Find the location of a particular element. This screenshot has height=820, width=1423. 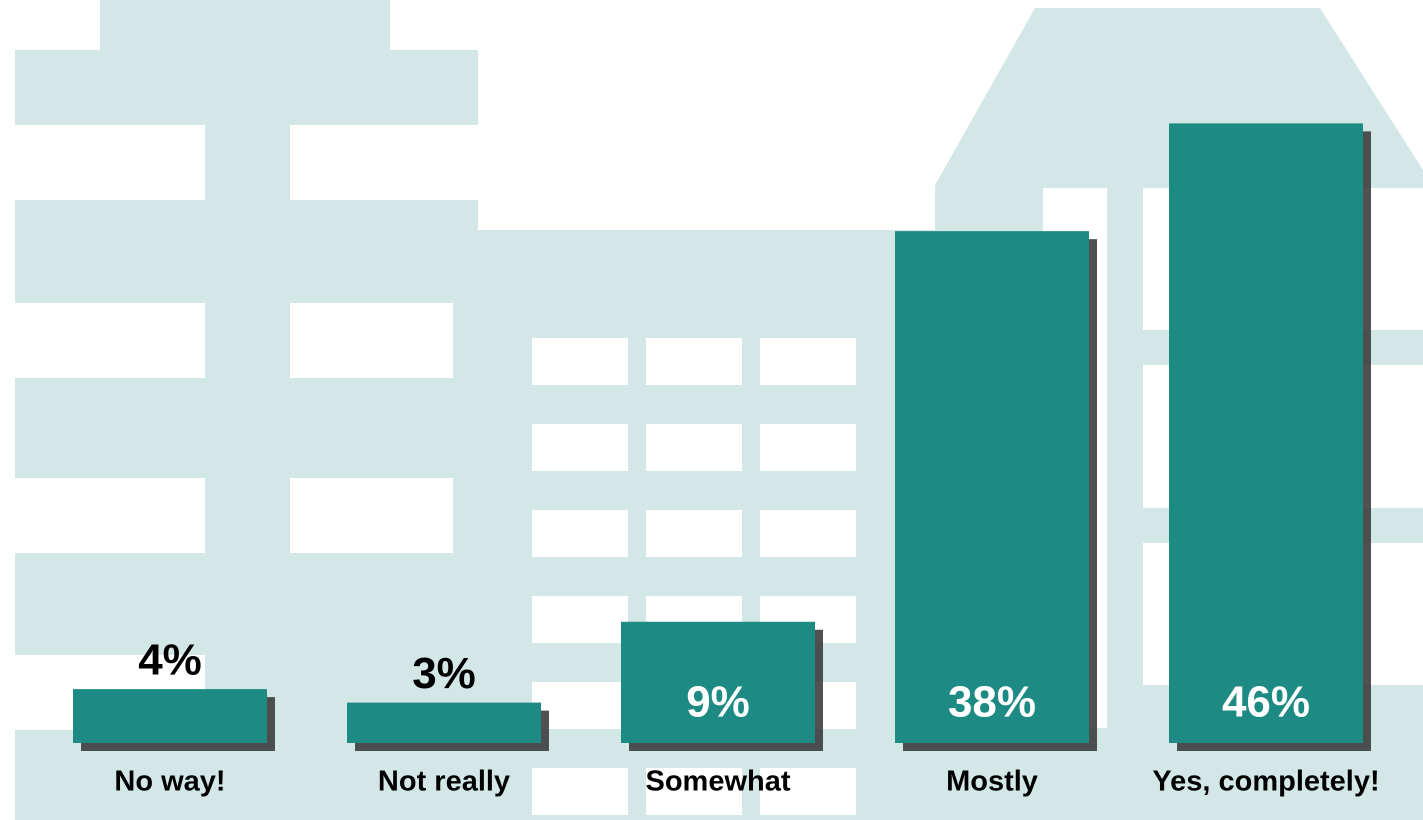

value-label: 38% is located at coordinates (992, 702).